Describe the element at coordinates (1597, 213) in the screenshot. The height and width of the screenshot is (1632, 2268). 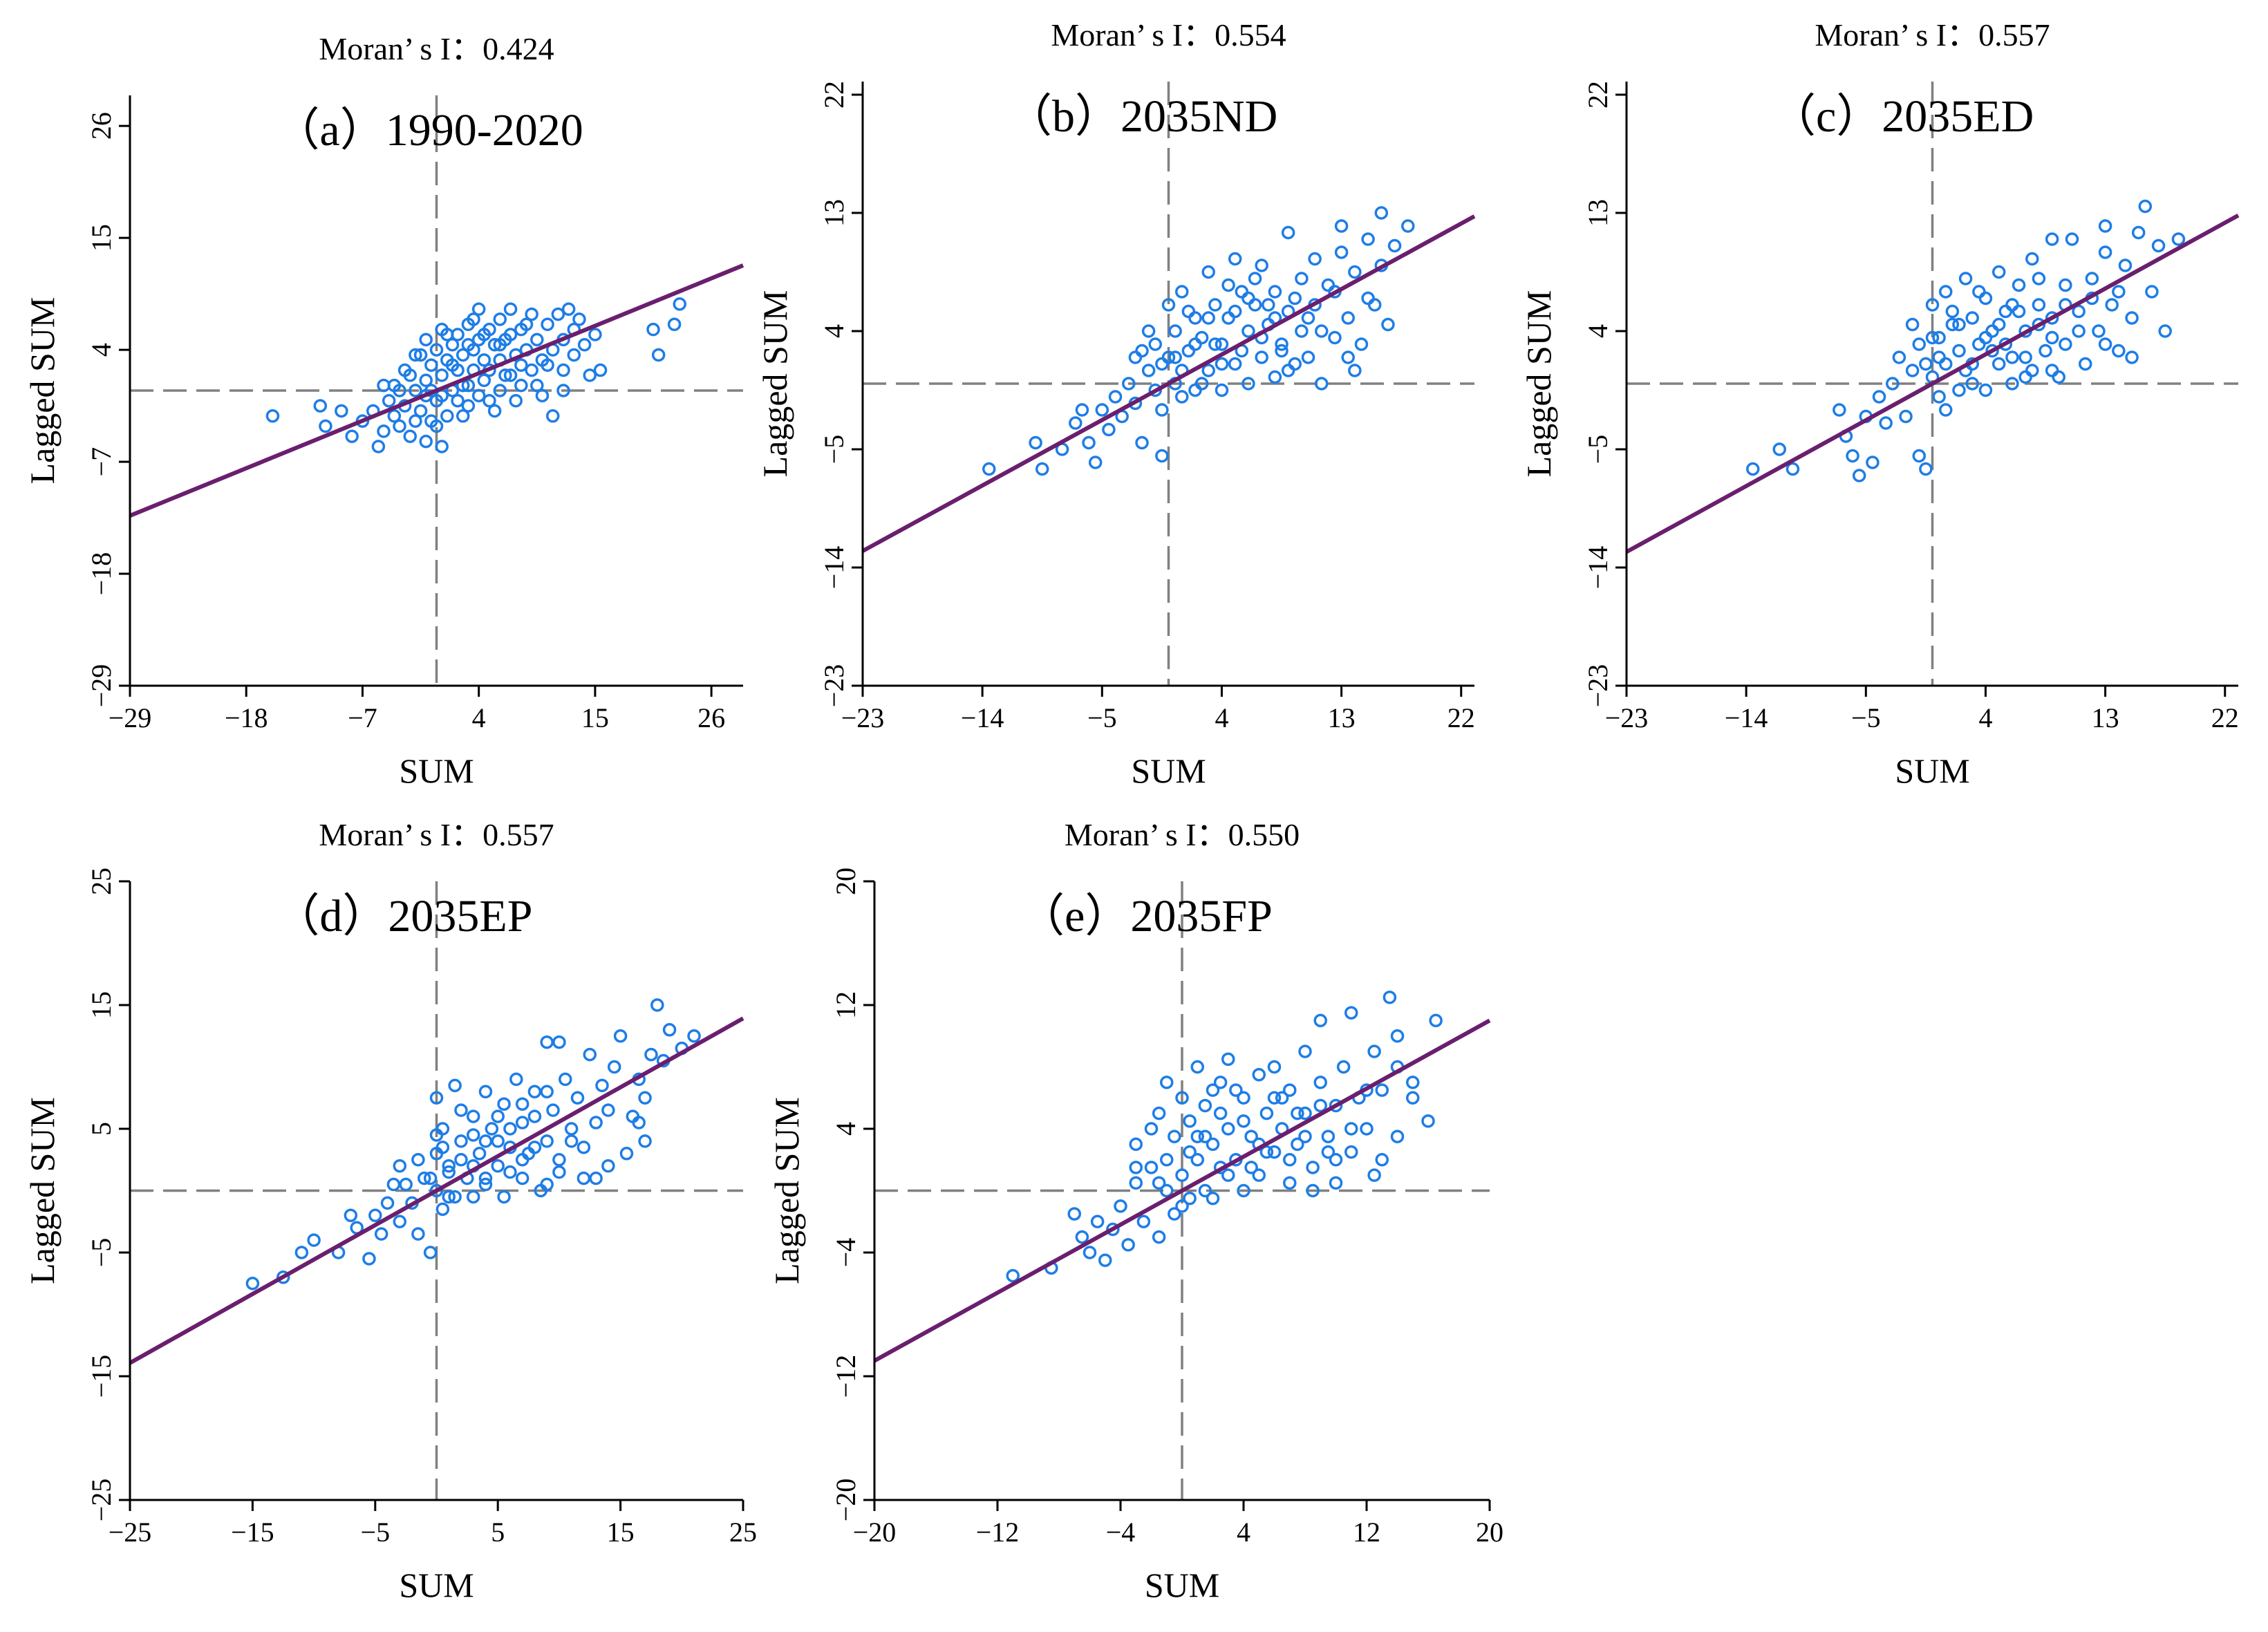
I see `y-tick-label: 13` at that location.